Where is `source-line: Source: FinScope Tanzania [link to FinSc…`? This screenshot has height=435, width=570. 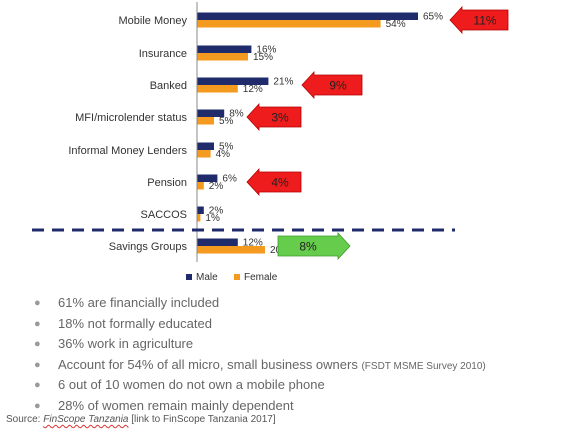
source-line: Source: FinScope Tanzania [link to FinSc… is located at coordinates (141, 419).